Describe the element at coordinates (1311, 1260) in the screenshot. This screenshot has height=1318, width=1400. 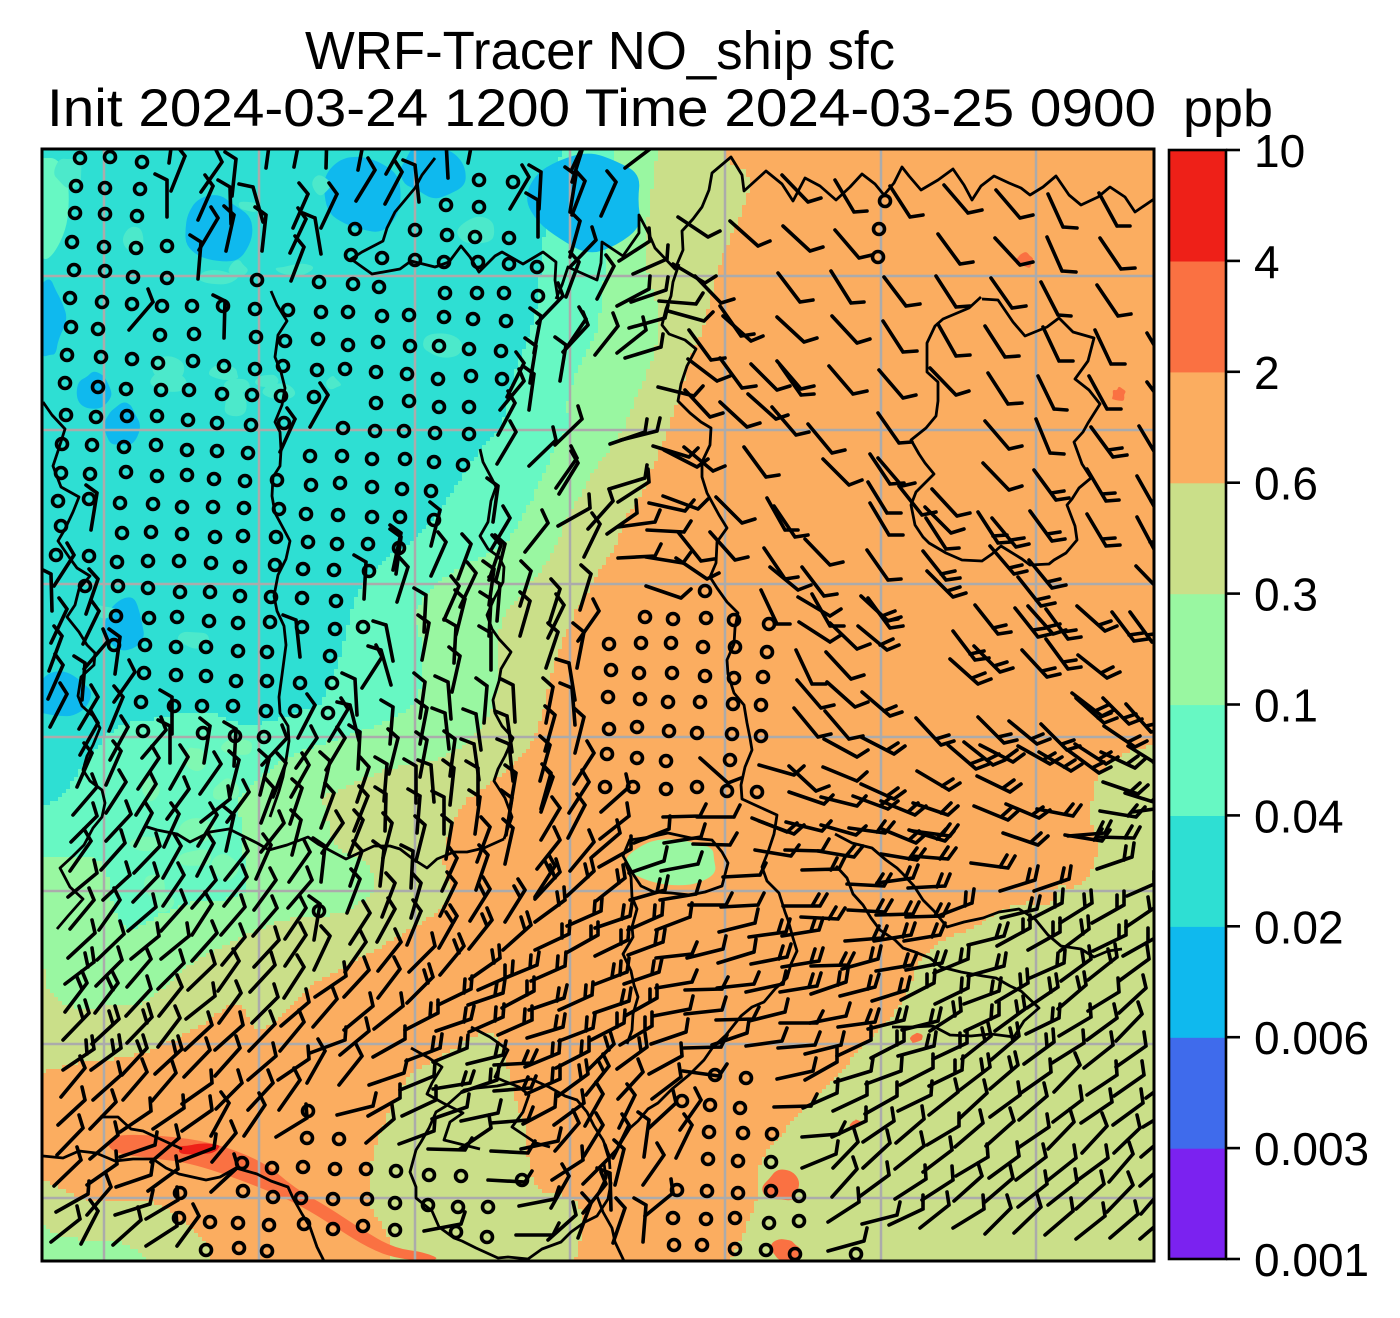
I see `svg-text: 0.001` at that location.